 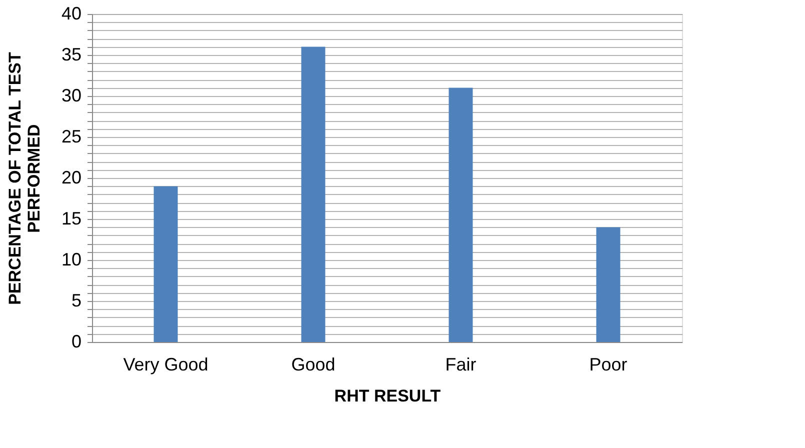 What do you see at coordinates (76, 300) in the screenshot?
I see `y-tick-label: 5` at bounding box center [76, 300].